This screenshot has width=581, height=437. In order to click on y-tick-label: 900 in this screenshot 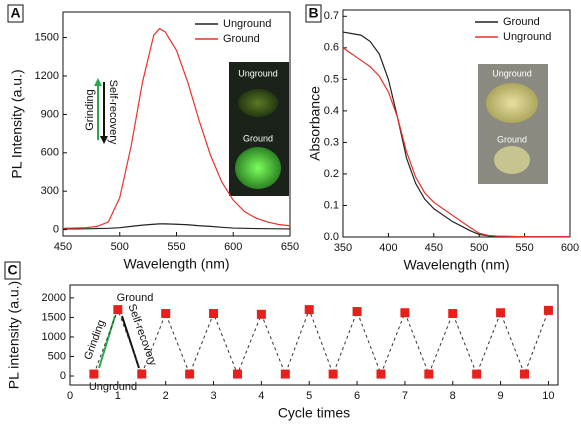, I will do `click(50, 114)`.